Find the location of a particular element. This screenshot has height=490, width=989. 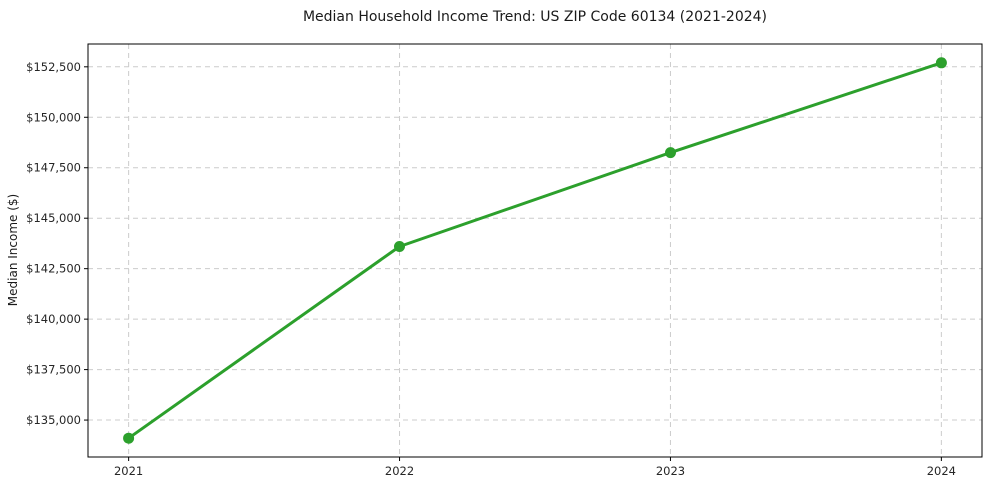

y-tick-label: $142,500 is located at coordinates (53, 269).